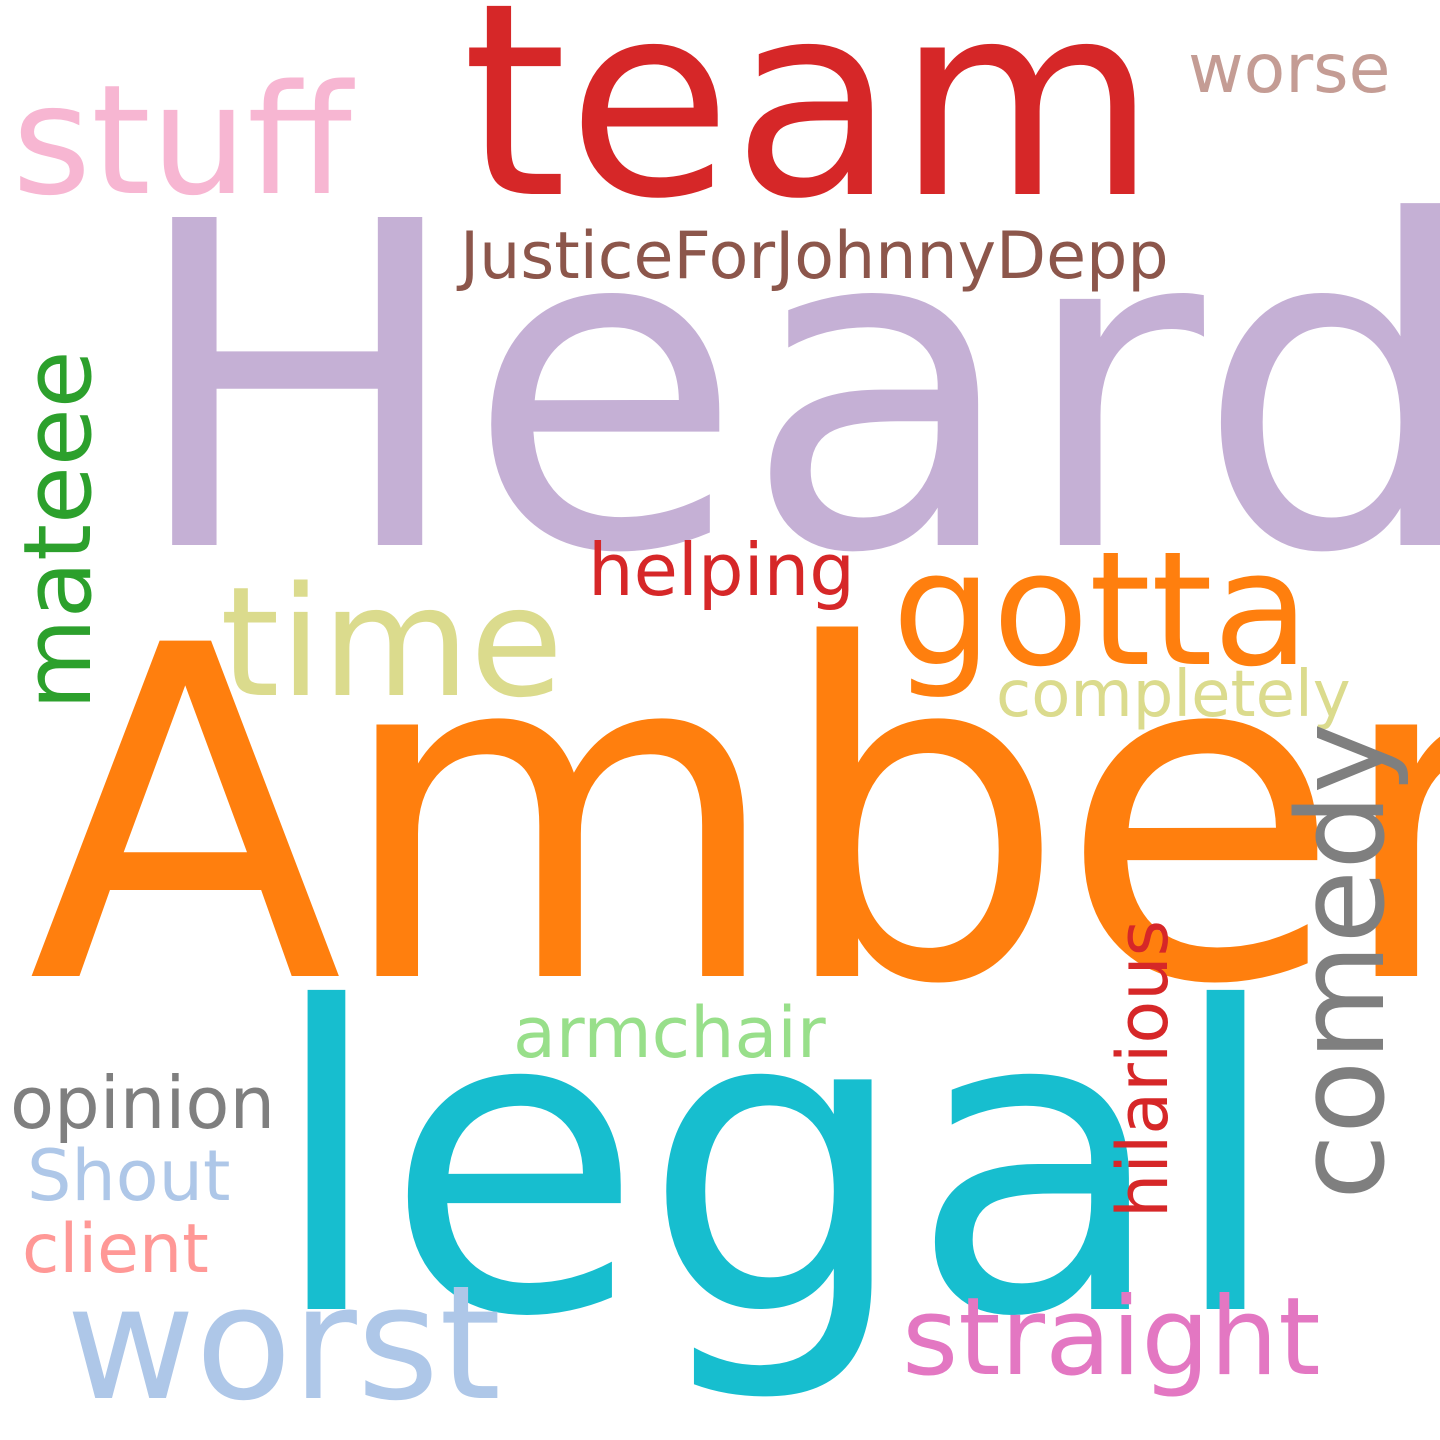 This screenshot has height=1440, width=1440. I want to click on word-justicefor-johnnydepp: JusticeForJohnnyDepp, so click(814, 256).